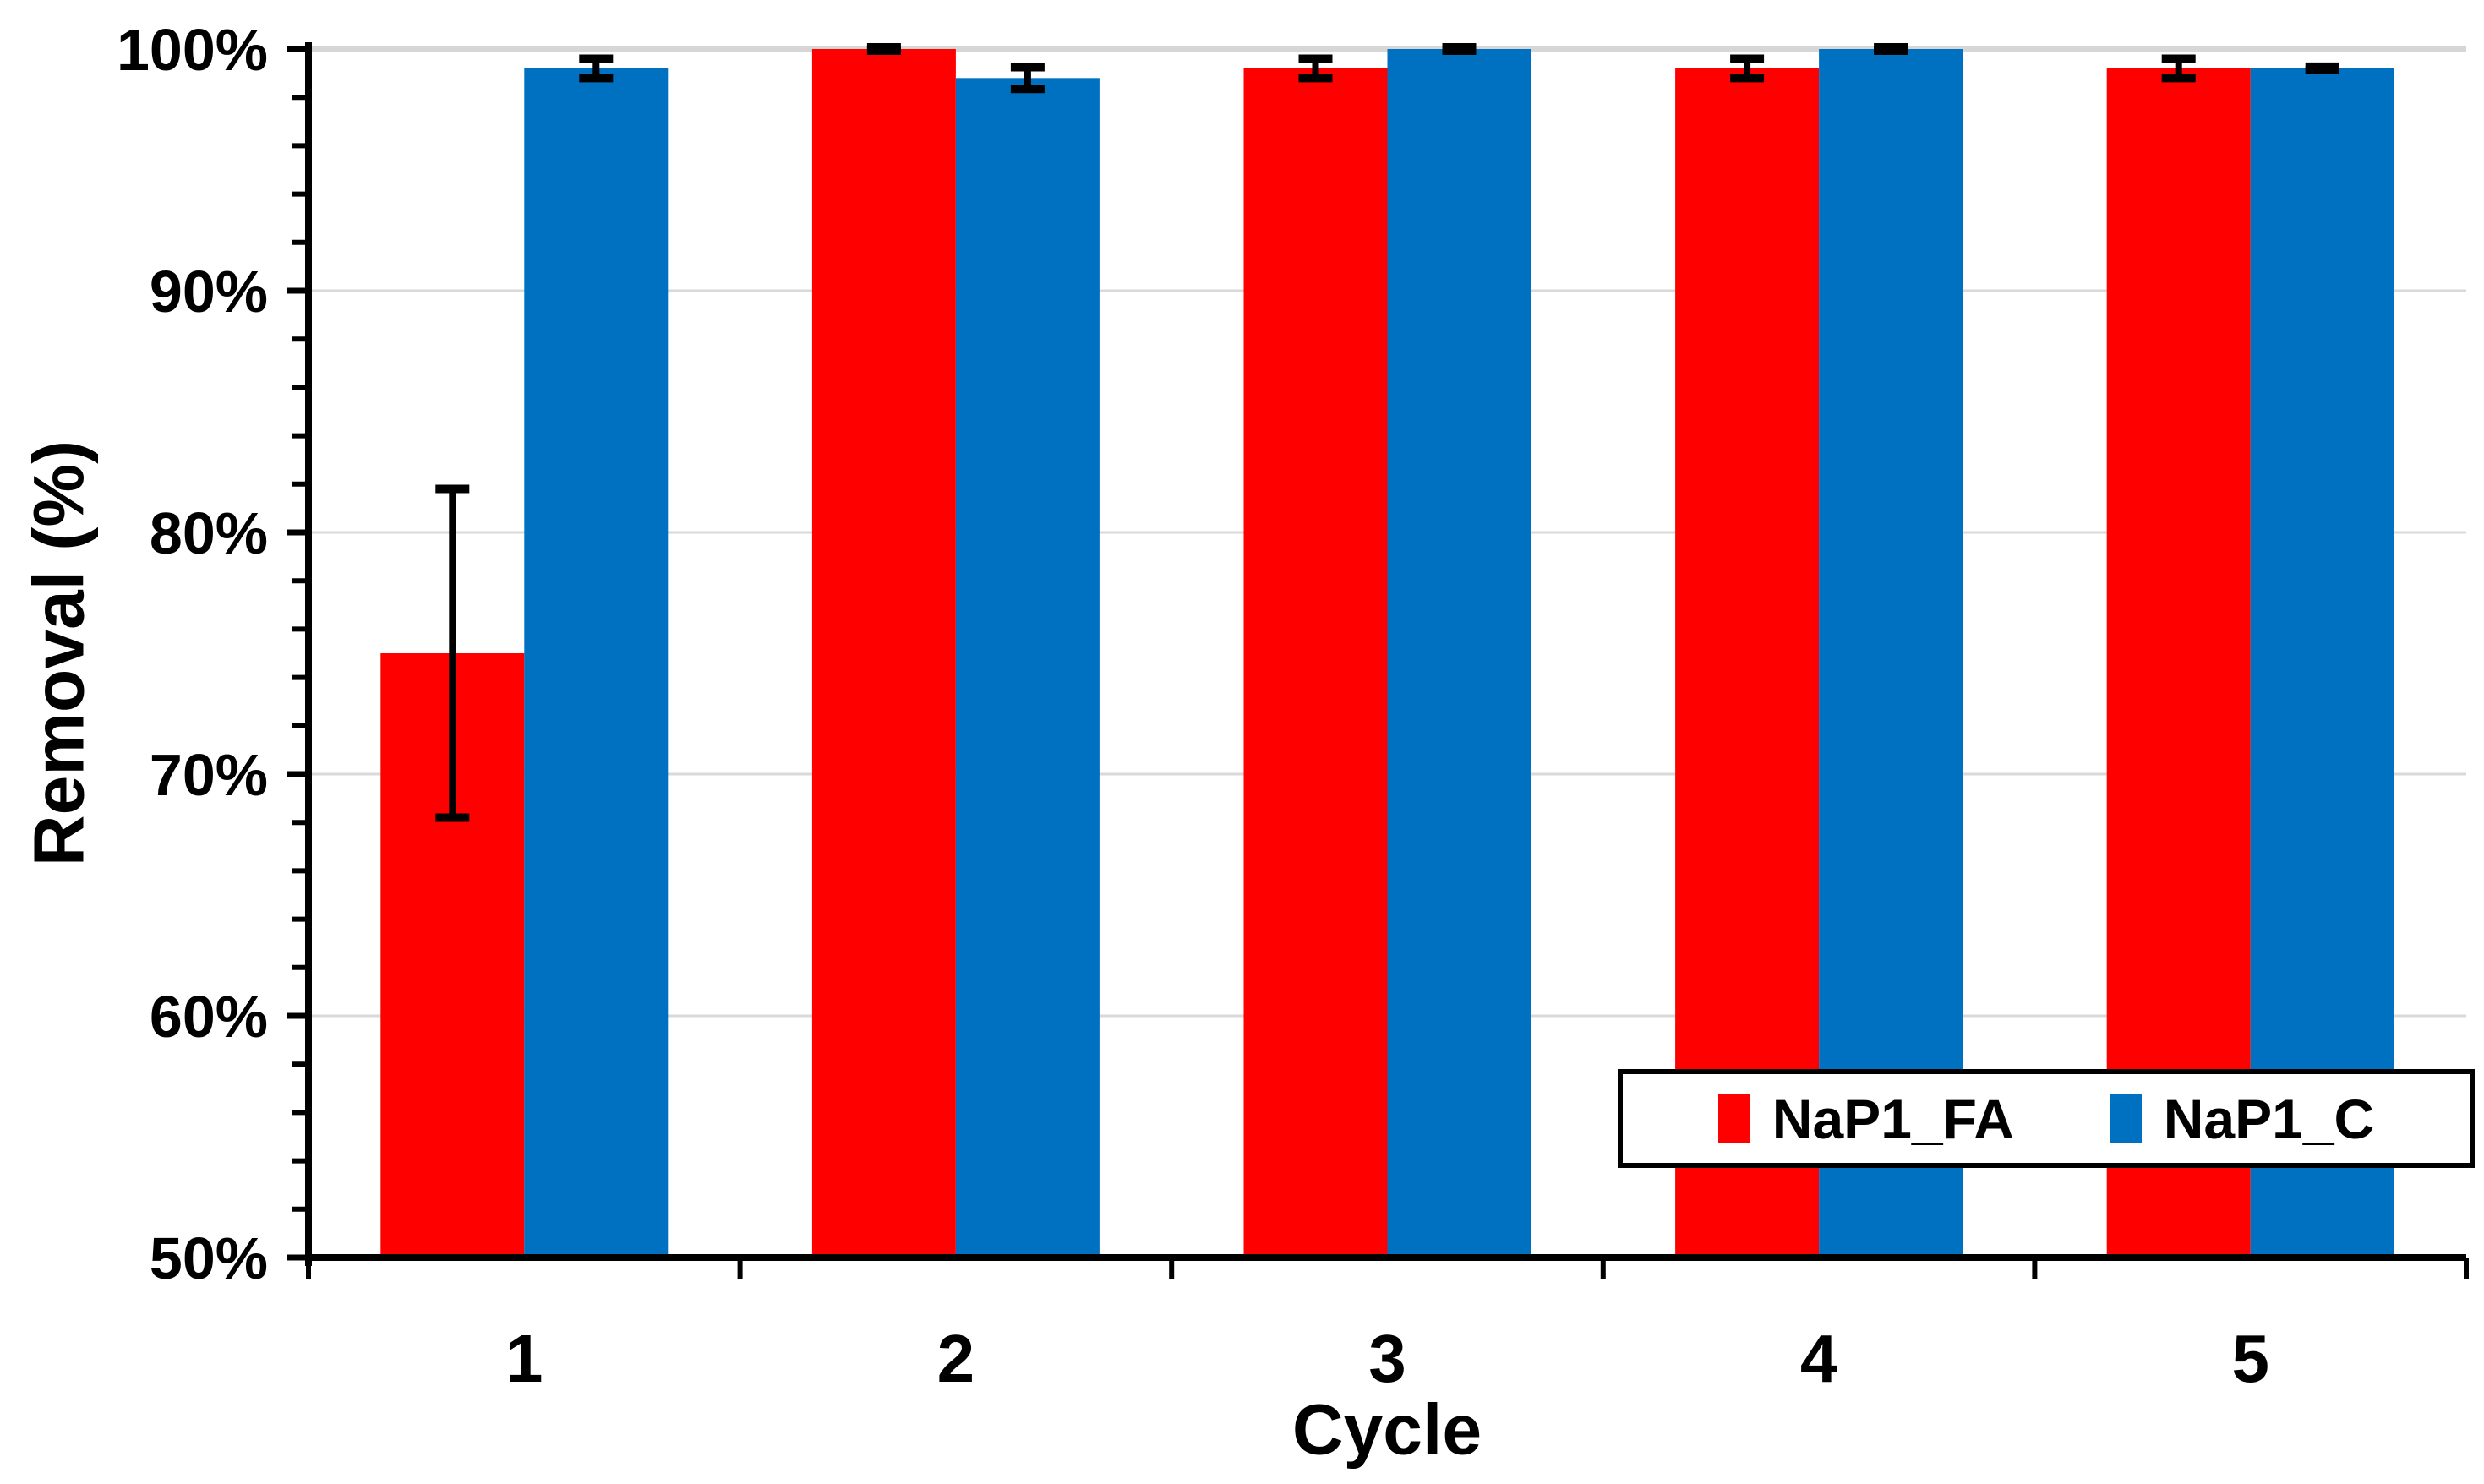 The width and height of the screenshot is (2484, 1484). I want to click on legend-label-nap1-c: NaP1_C, so click(2269, 1119).